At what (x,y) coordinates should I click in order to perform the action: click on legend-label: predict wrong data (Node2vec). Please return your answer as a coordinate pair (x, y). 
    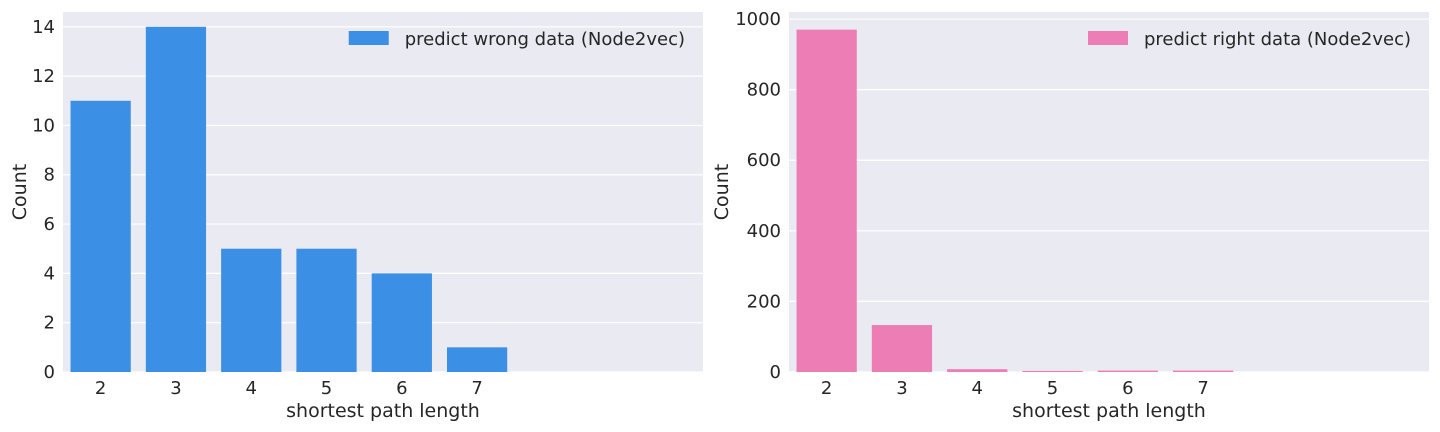
    Looking at the image, I should click on (545, 39).